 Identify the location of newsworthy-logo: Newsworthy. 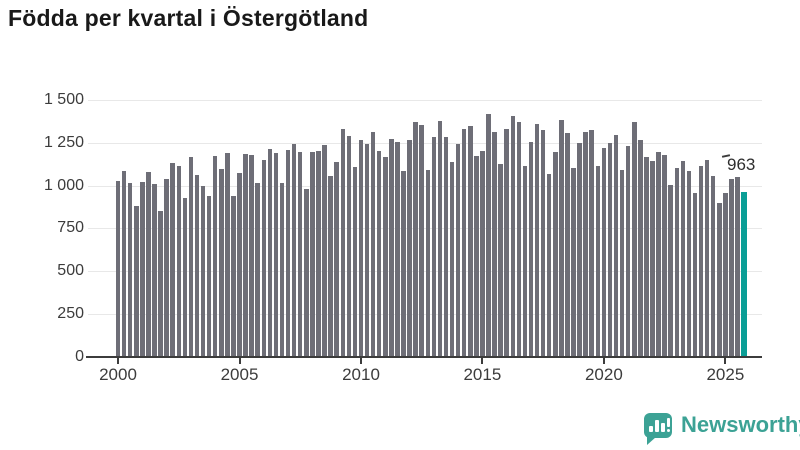
(722, 428).